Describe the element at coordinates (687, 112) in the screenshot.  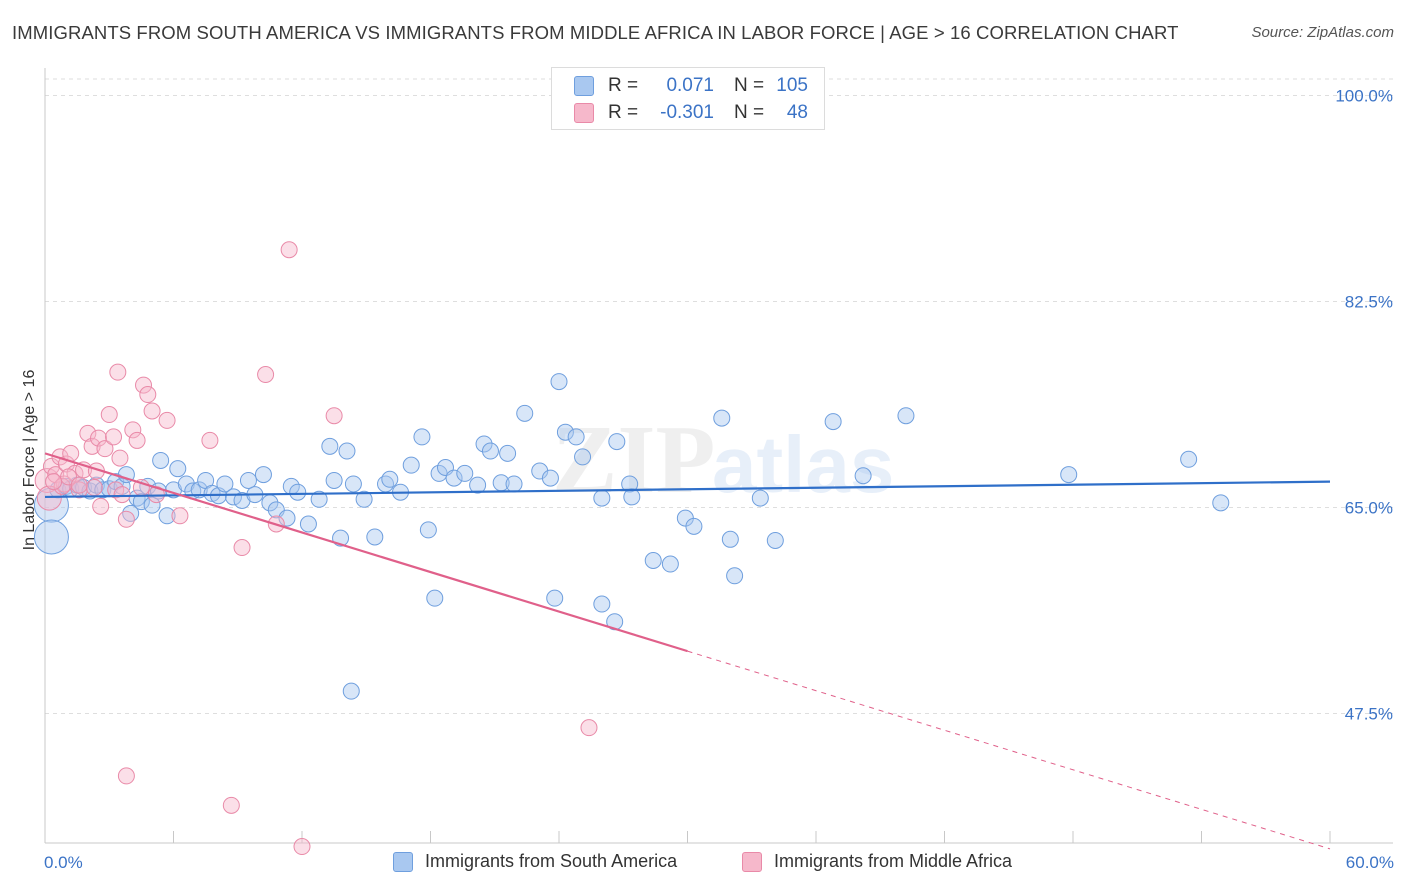
I see `stats-r-value: -0.301` at that location.